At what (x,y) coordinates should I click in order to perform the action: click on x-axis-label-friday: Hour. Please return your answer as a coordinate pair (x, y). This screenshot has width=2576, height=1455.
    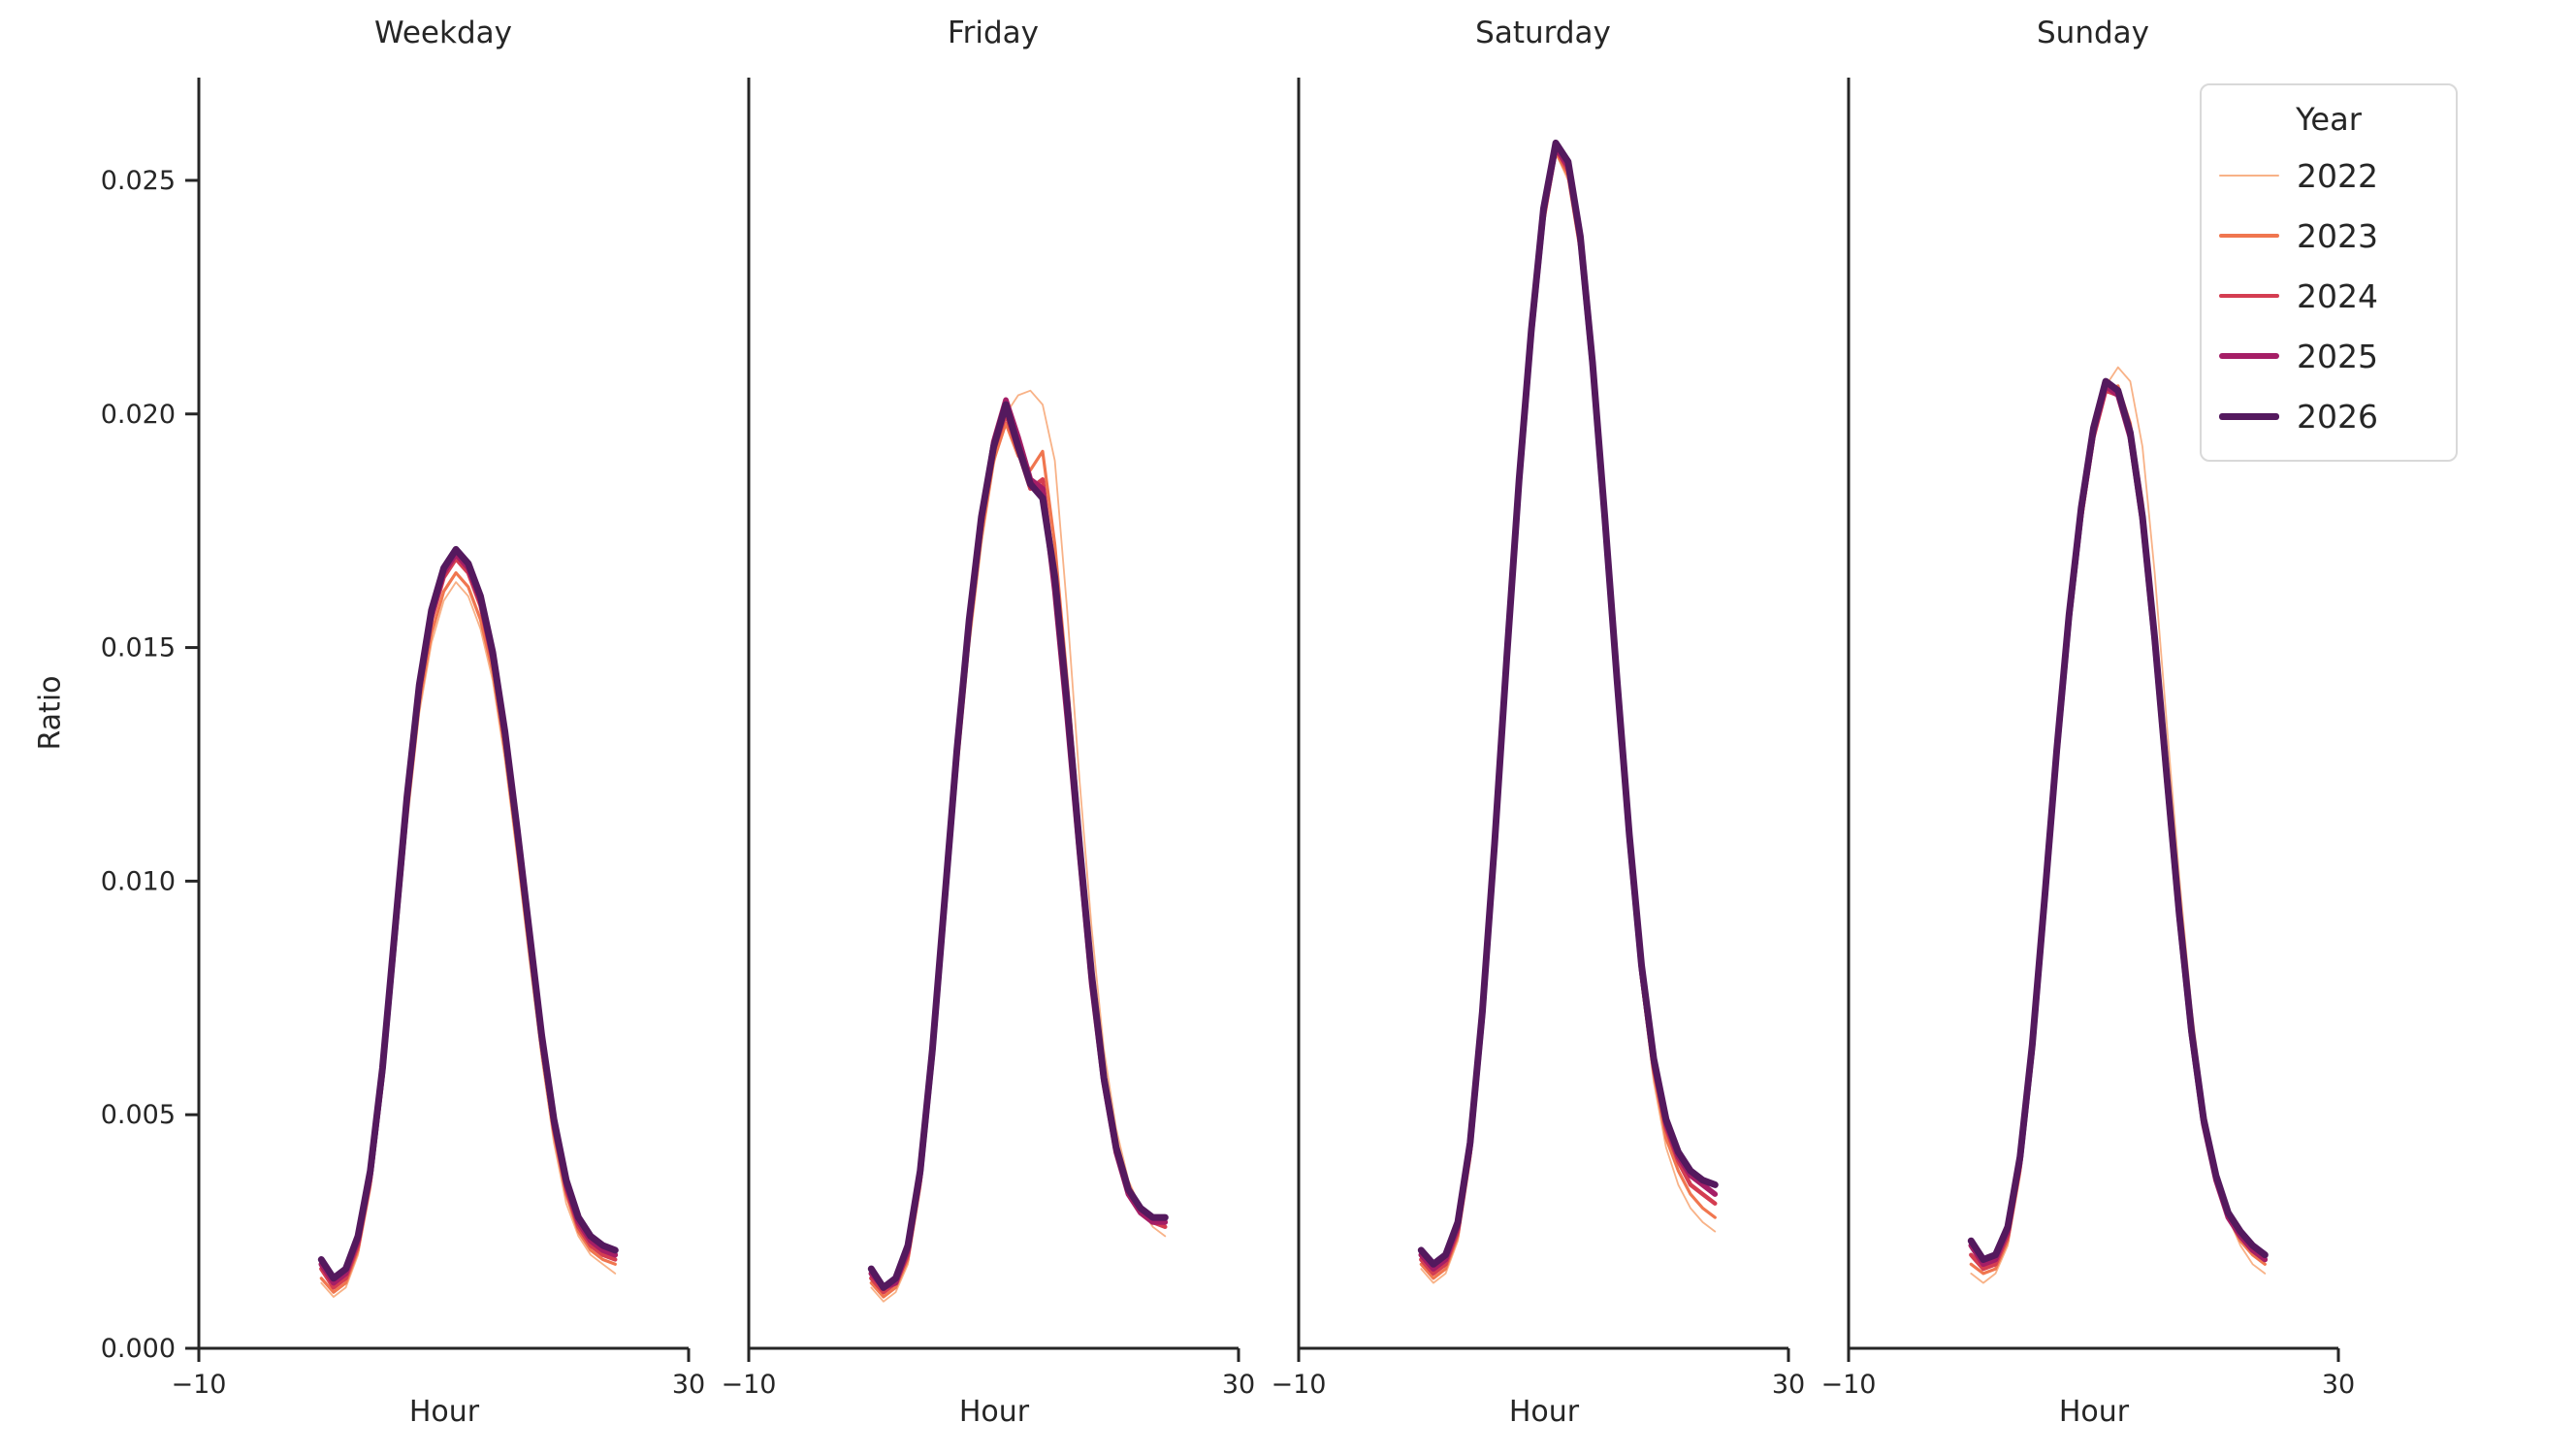
    Looking at the image, I should click on (994, 1412).